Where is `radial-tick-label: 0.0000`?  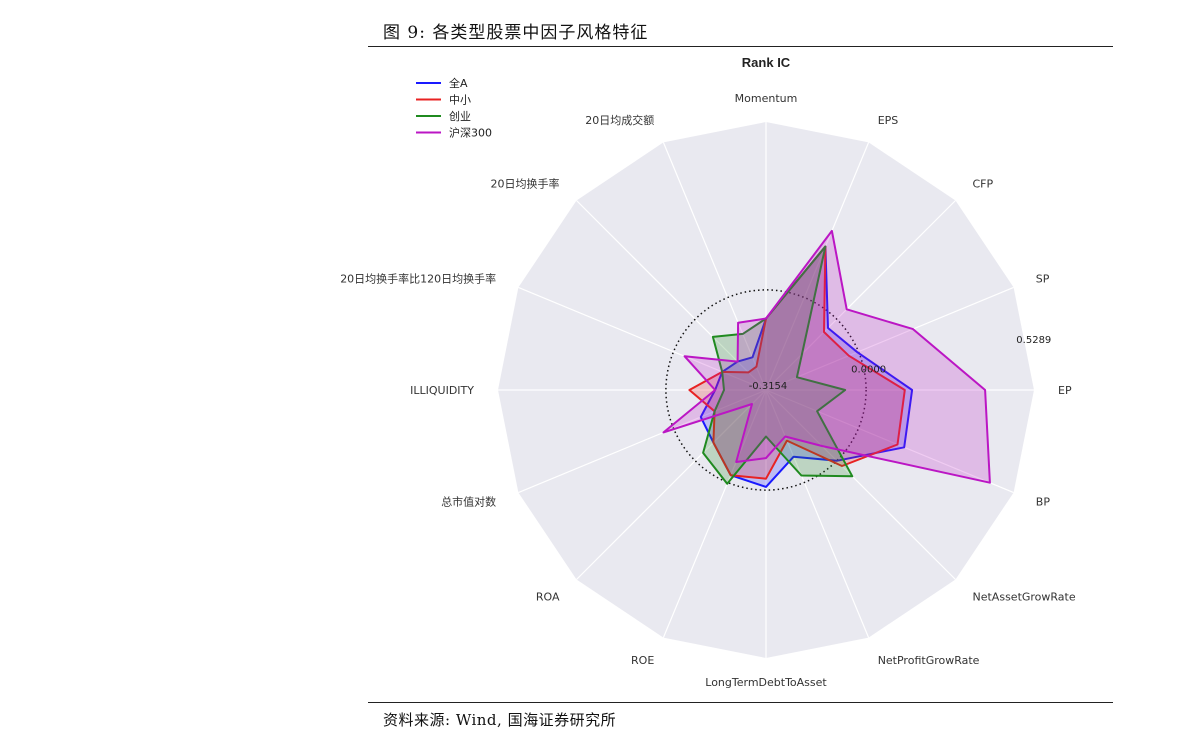 radial-tick-label: 0.0000 is located at coordinates (868, 369).